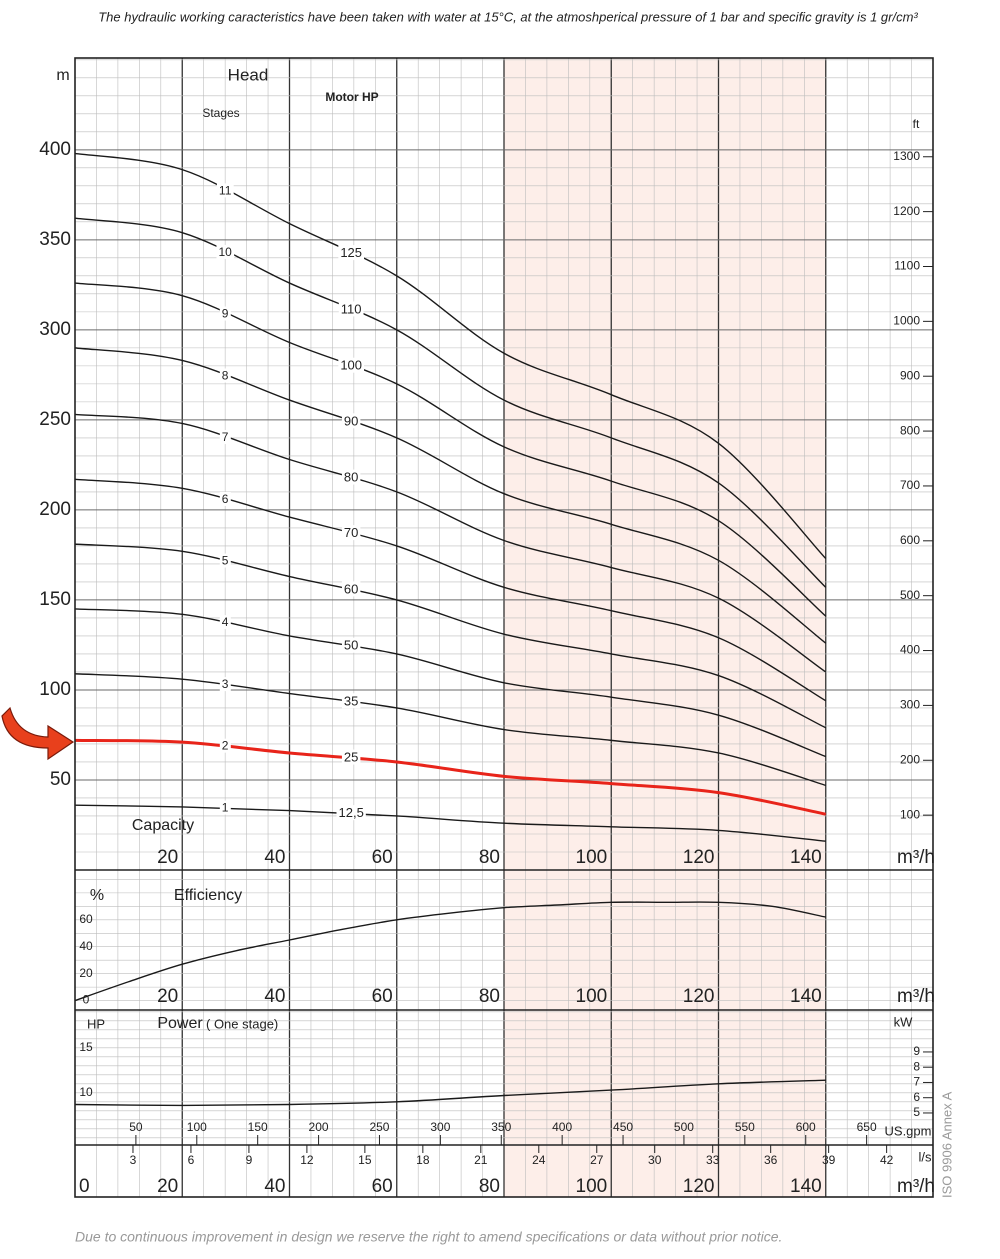 This screenshot has width=1000, height=1259. Describe the element at coordinates (916, 1082) in the screenshot. I see `y2-tick-label: 7` at that location.